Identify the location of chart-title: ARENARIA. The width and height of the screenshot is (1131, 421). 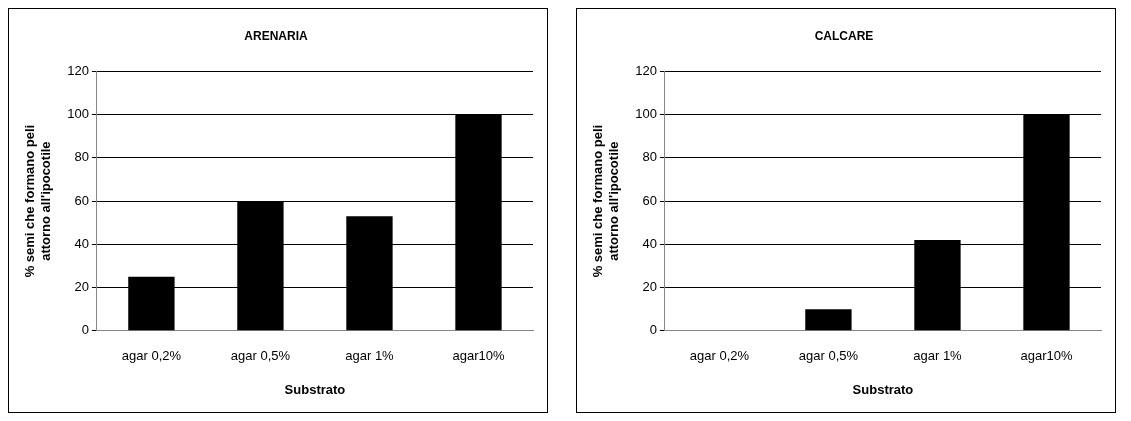
(276, 35).